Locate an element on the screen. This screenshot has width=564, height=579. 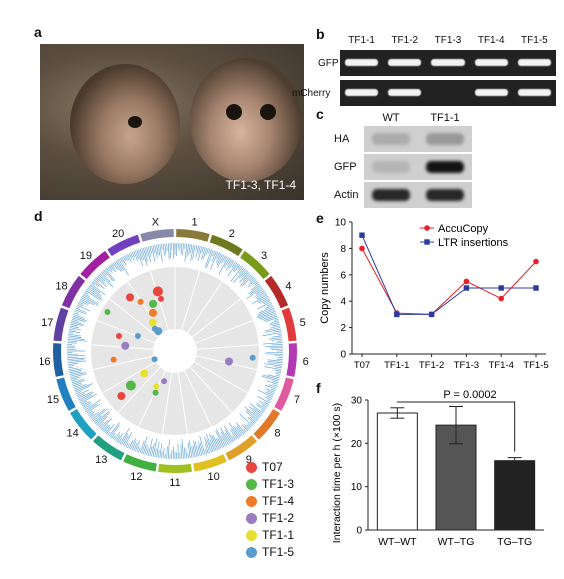
blot-row-label: Actin is located at coordinates (346, 195).